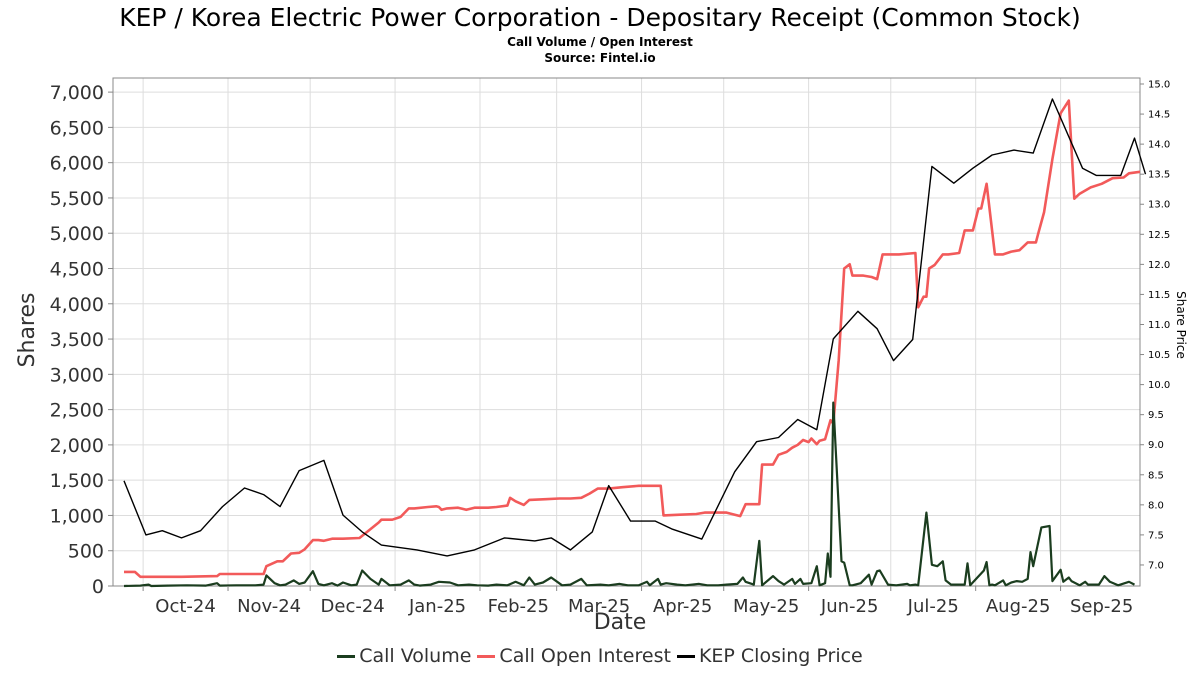 The image size is (1200, 675). Describe the element at coordinates (77, 270) in the screenshot. I see `y-tick-label: 4,500` at that location.